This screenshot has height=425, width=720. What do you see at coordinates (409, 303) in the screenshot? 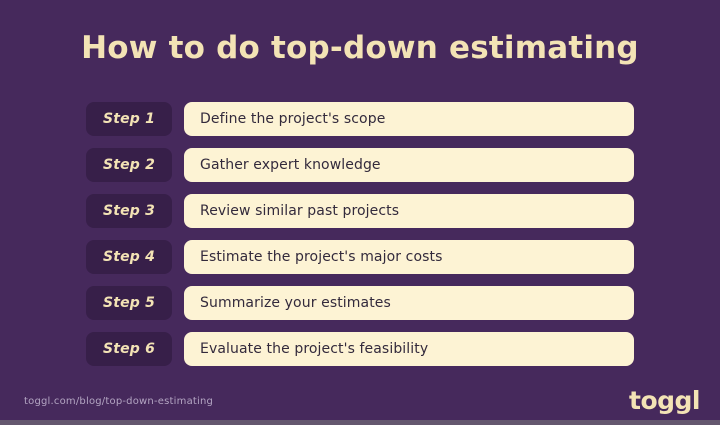
I see `step-description: Summarize your estimates` at bounding box center [409, 303].